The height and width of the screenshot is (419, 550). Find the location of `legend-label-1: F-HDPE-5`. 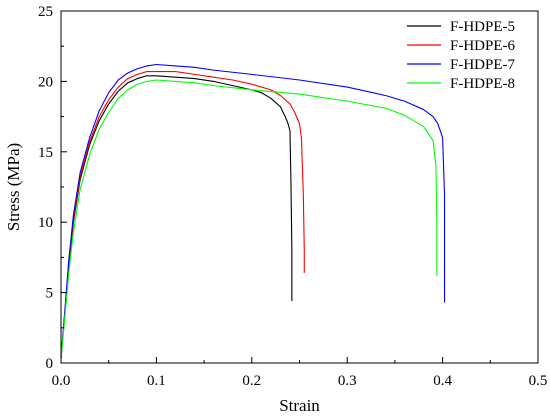

legend-label-1: F-HDPE-5 is located at coordinates (482, 27).